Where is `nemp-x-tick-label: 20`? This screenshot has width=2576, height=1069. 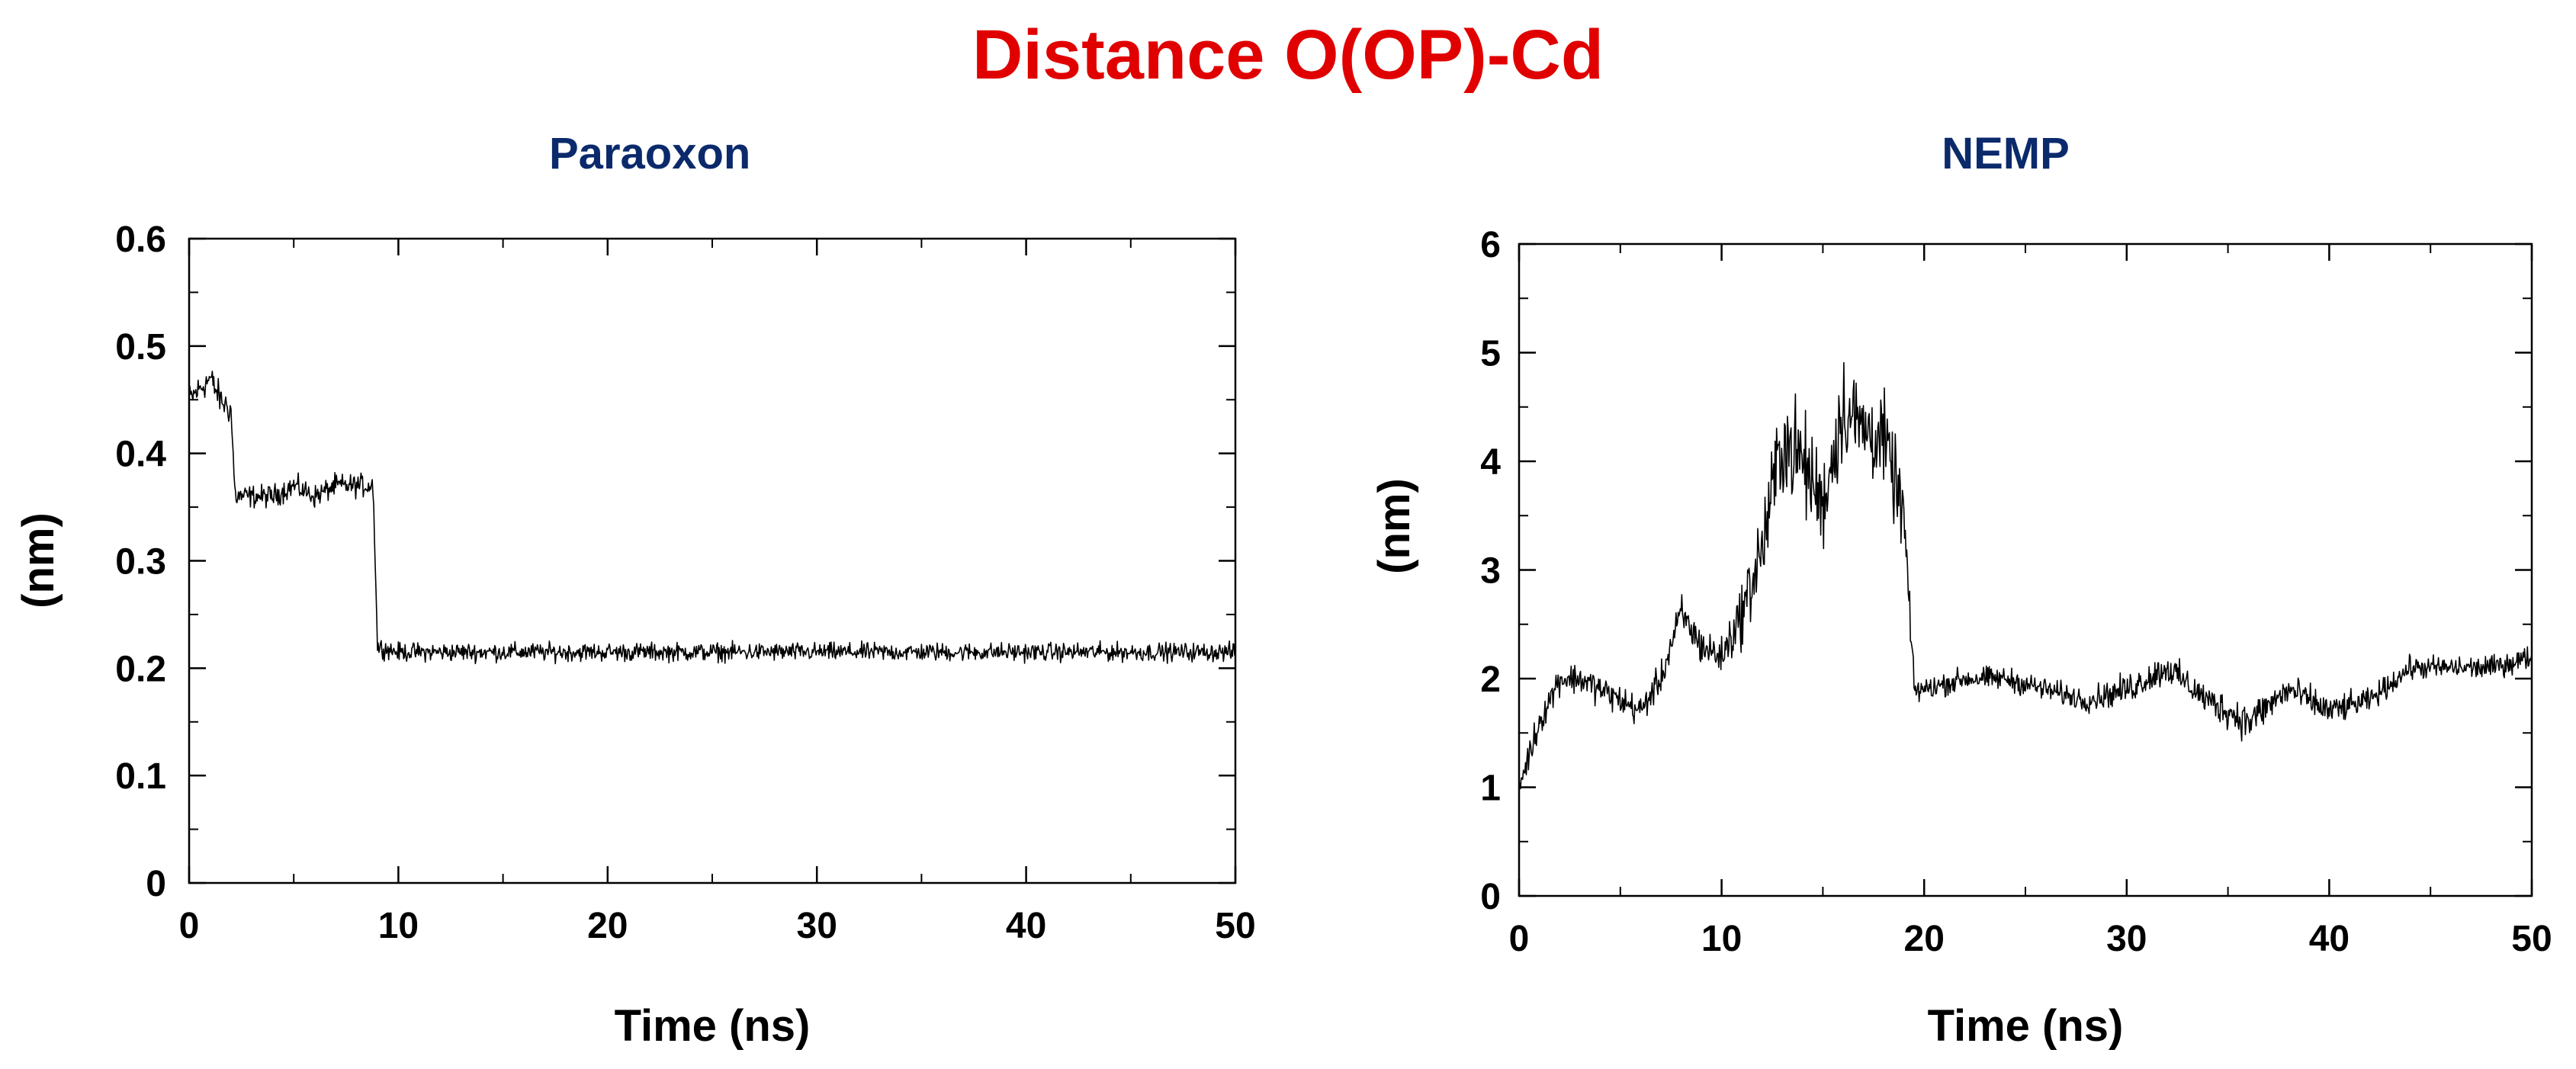 nemp-x-tick-label: 20 is located at coordinates (1924, 939).